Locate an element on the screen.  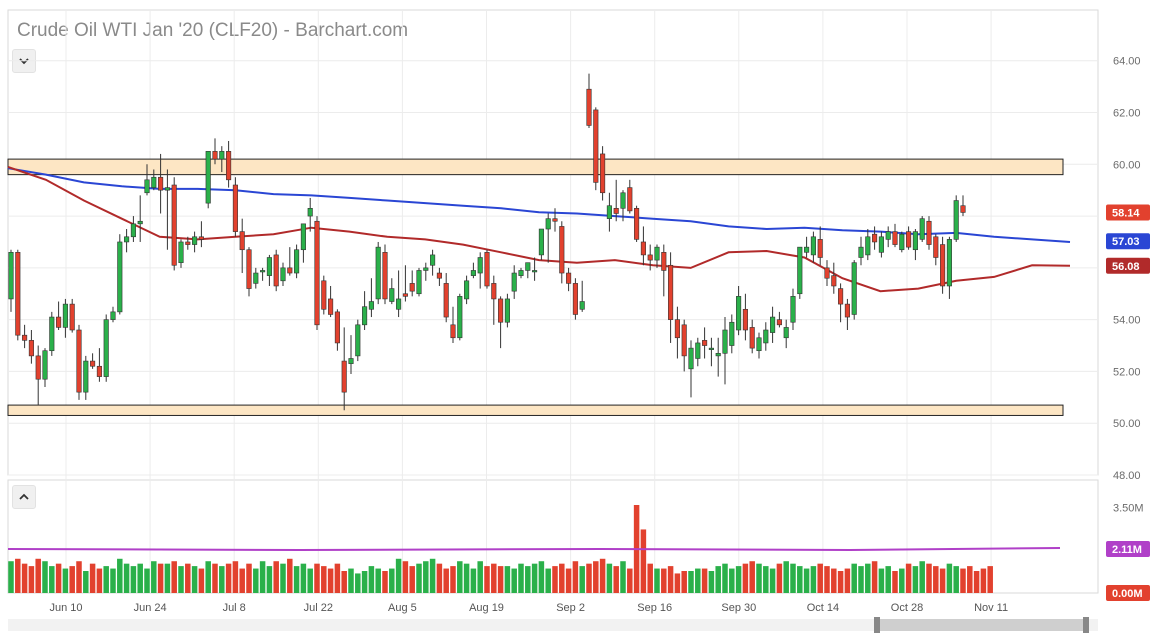
horizontal-scrollbar is located at coordinates (553, 625).